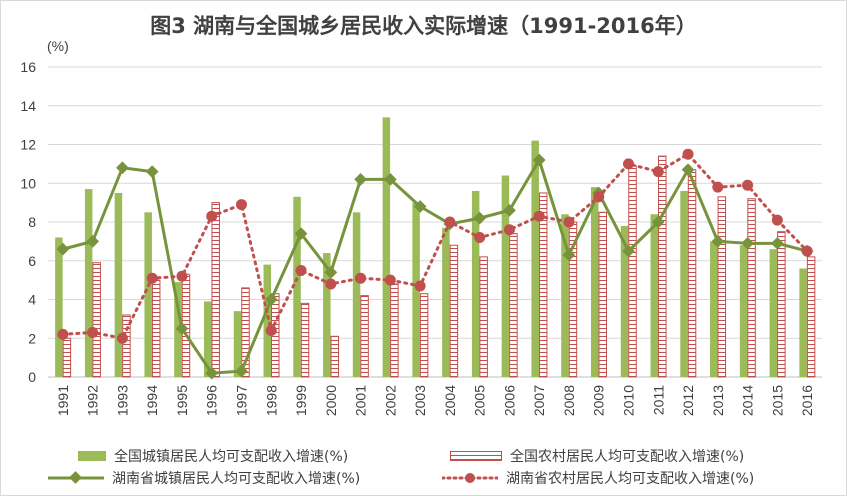 This screenshot has width=847, height=496. I want to click on y-tick-label: 14, so click(28, 106).